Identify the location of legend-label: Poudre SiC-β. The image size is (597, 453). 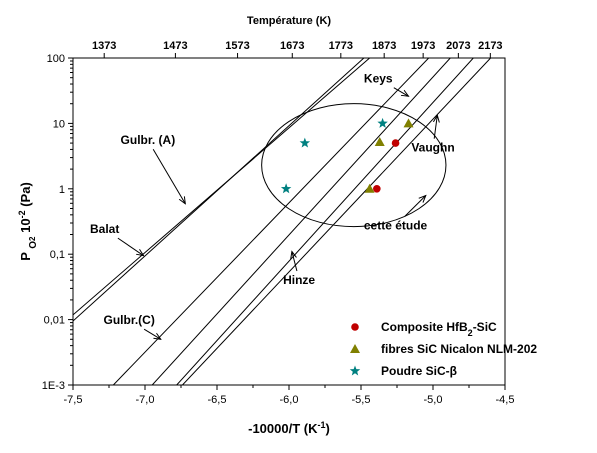
(419, 371).